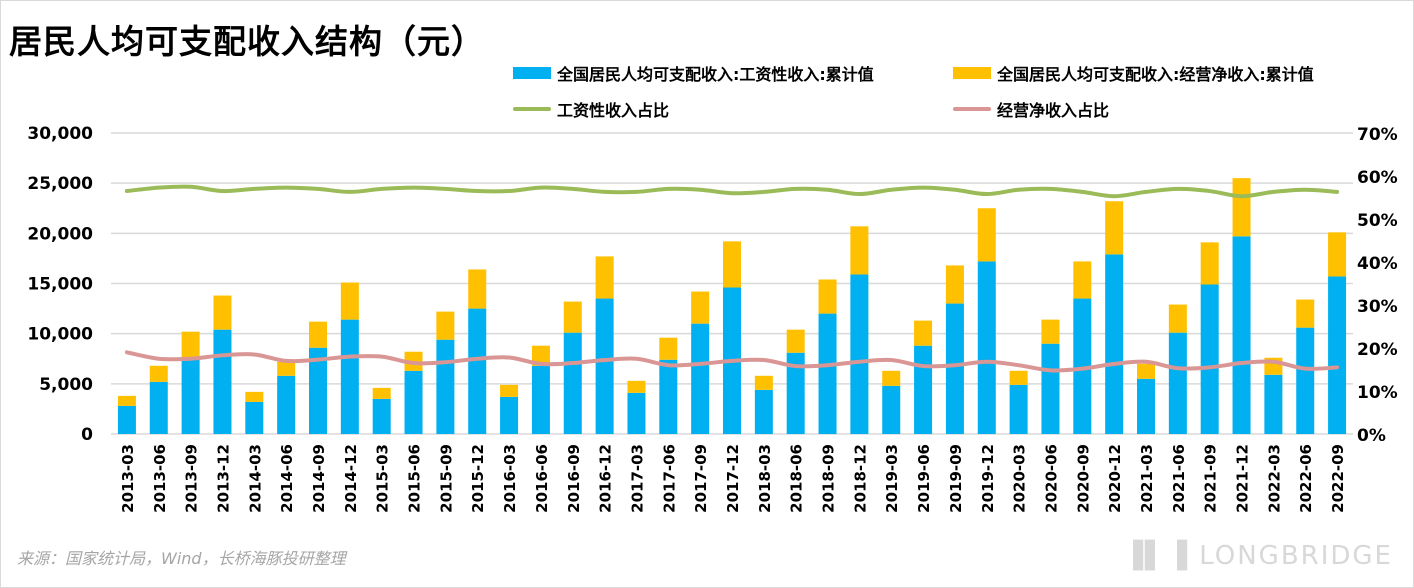  What do you see at coordinates (1377, 178) in the screenshot?
I see `y2-tick-label: 60%` at bounding box center [1377, 178].